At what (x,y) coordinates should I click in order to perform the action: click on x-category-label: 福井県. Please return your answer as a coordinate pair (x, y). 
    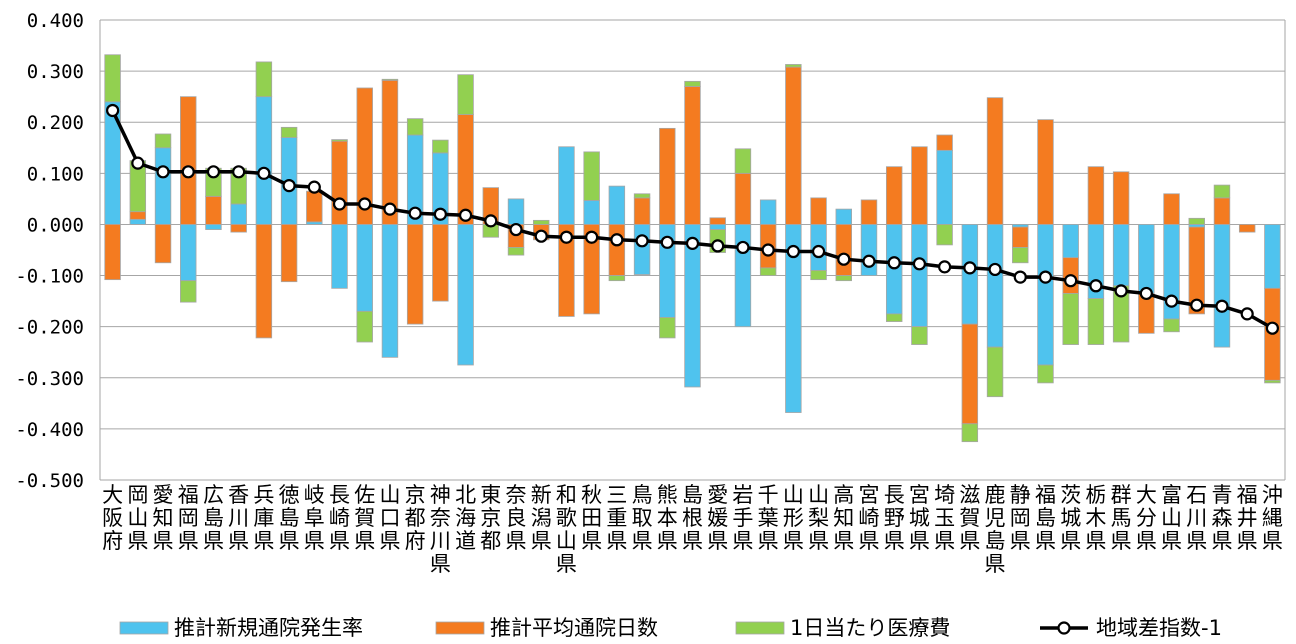
    Looking at the image, I should click on (1247, 518).